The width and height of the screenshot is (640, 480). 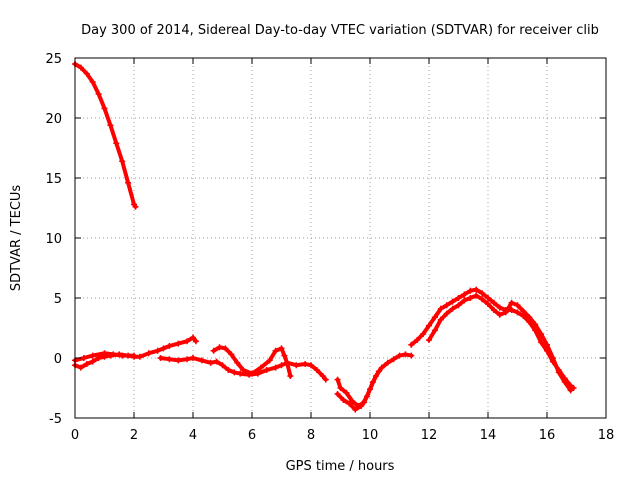 I want to click on x-tick-label: 10, so click(x=370, y=435).